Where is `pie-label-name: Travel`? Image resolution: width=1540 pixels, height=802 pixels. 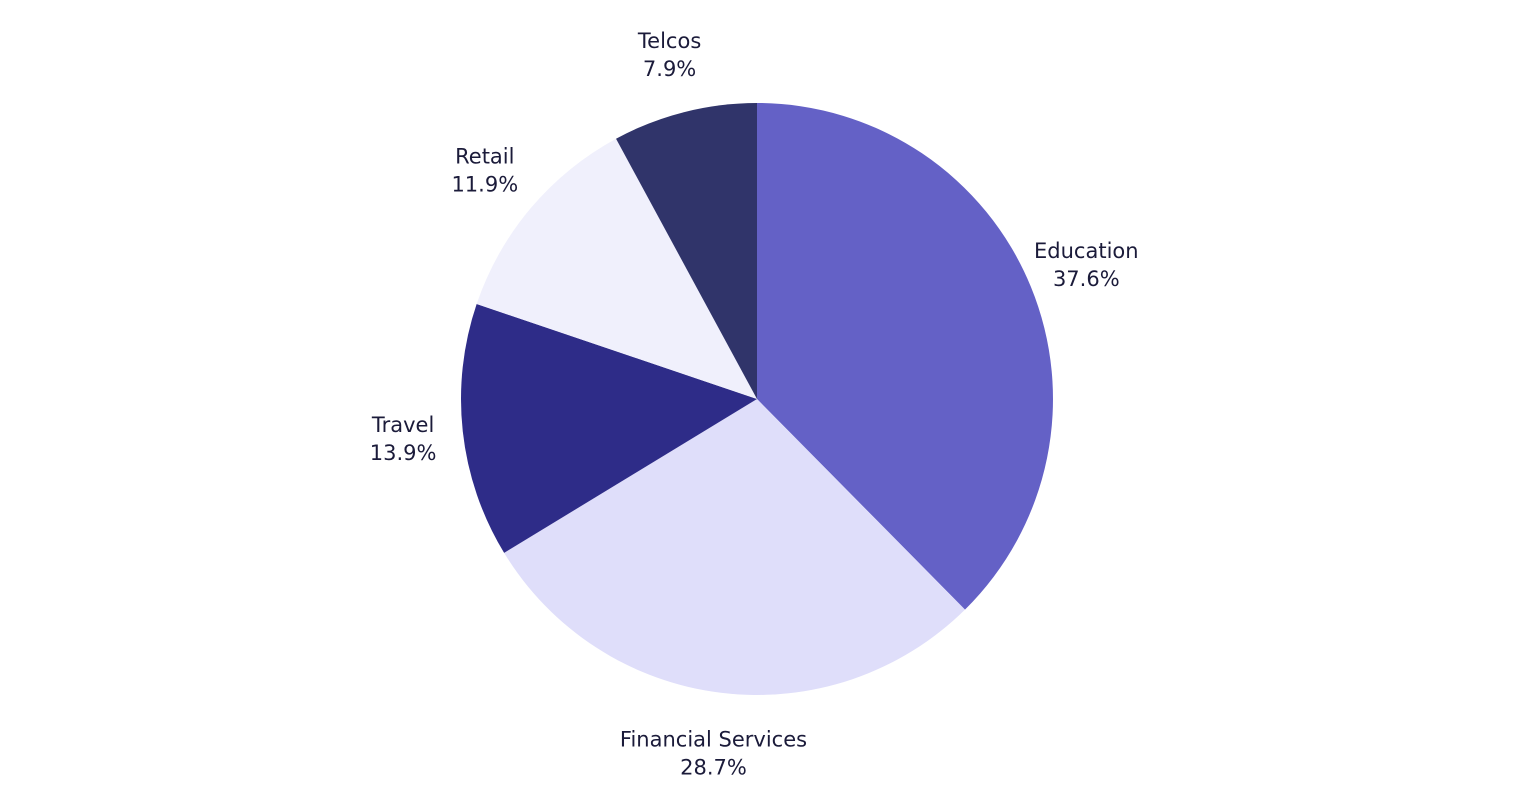
pie-label-name: Travel is located at coordinates (402, 425).